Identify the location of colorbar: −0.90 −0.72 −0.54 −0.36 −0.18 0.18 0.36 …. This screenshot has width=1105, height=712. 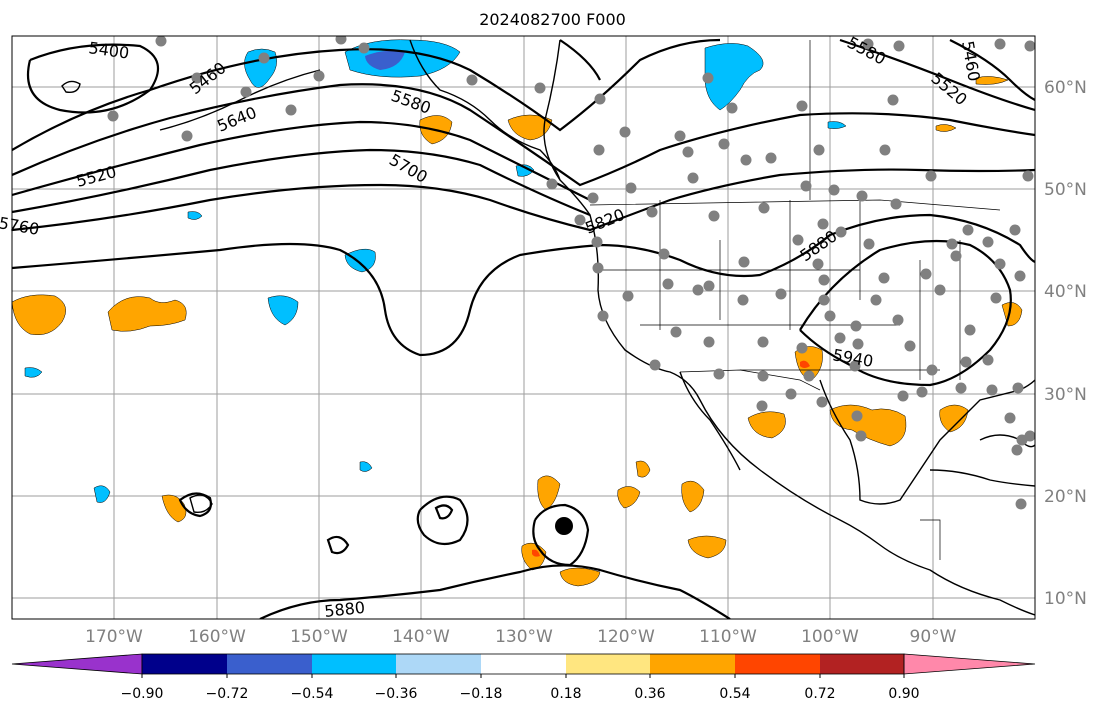
(523, 677).